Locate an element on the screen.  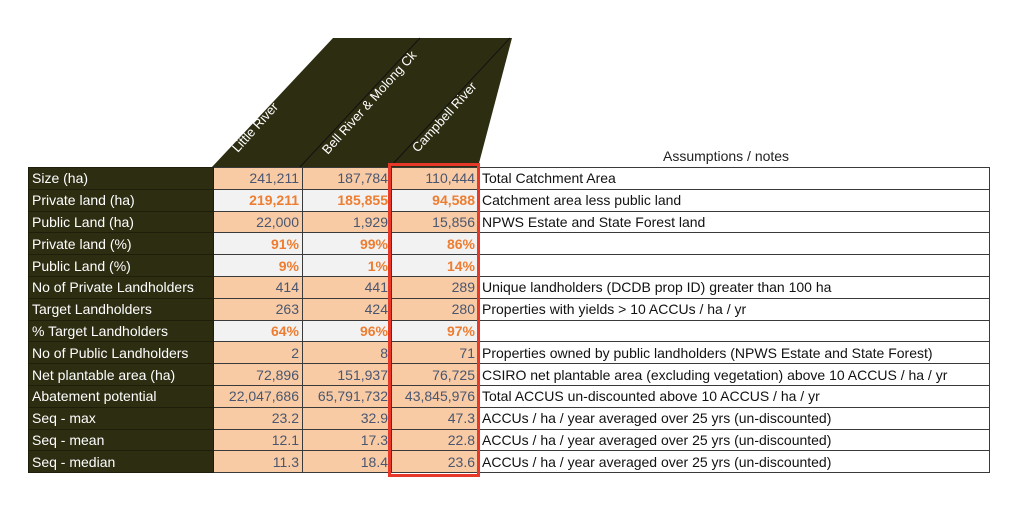
cell-bell-river: 185,855 is located at coordinates (347, 200).